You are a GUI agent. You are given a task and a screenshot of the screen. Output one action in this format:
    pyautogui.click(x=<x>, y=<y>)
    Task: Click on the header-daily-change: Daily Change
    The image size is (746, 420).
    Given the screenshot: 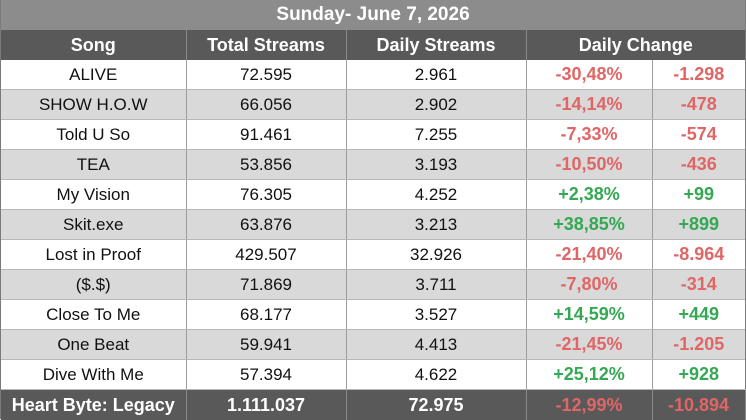 What is the action you would take?
    pyautogui.click(x=635, y=45)
    